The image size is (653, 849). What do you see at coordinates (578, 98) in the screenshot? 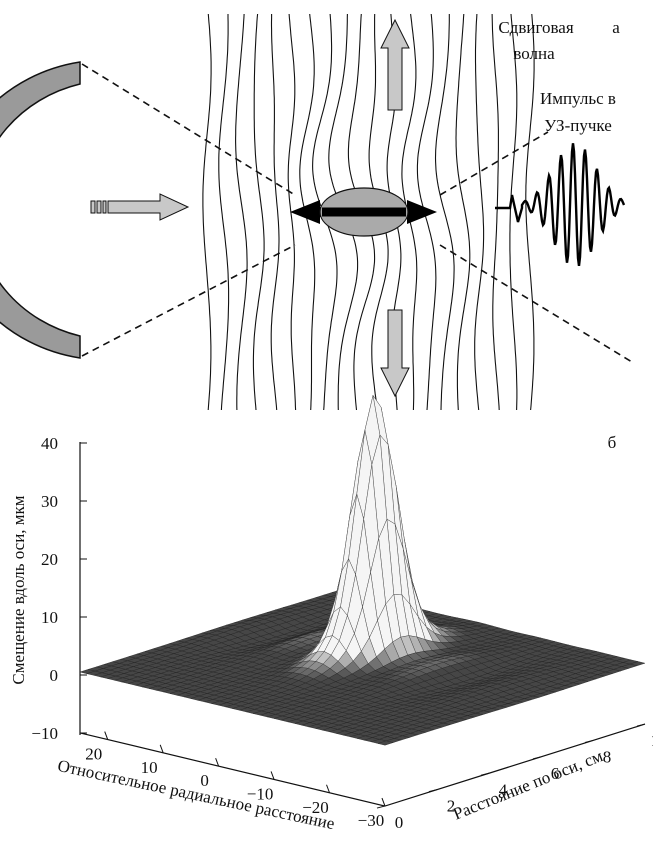
I see `pulse-label: Импульс в` at bounding box center [578, 98].